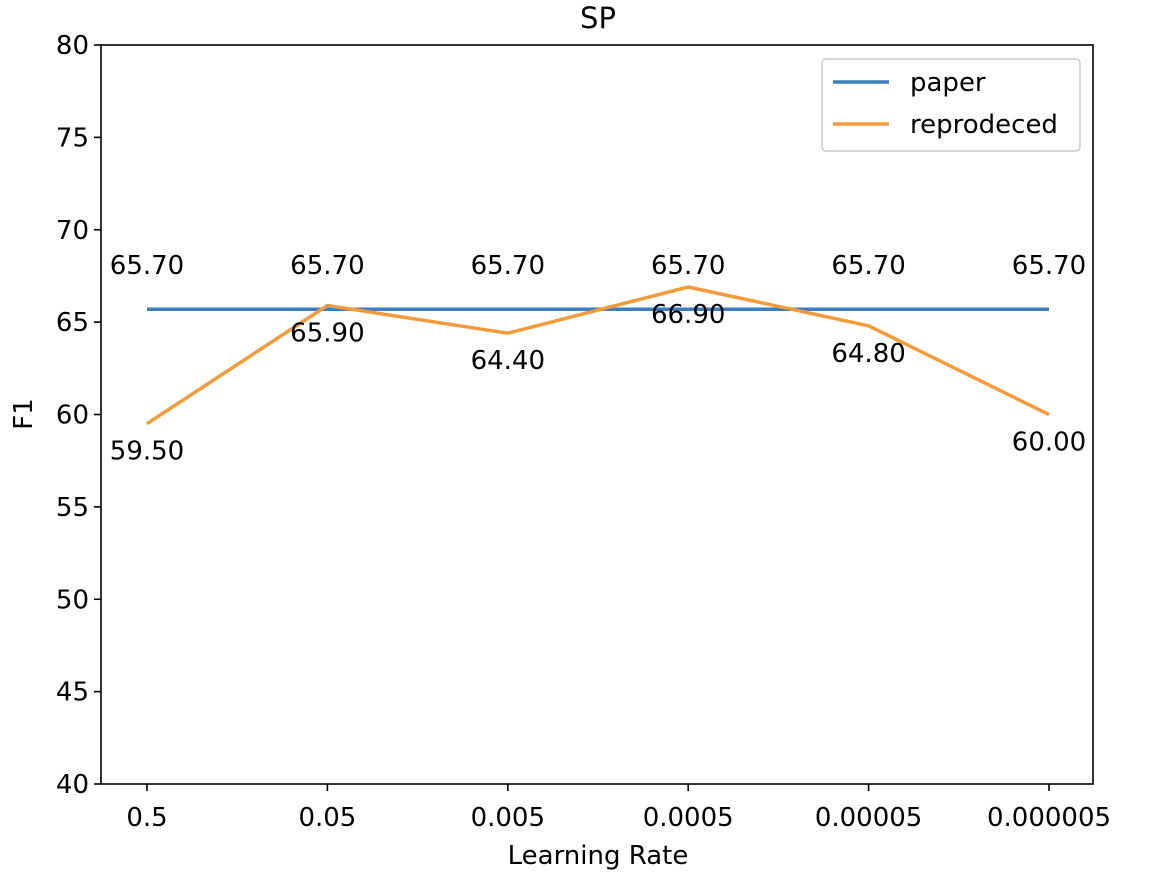  What do you see at coordinates (508, 818) in the screenshot?
I see `x-tick-label: 0.005` at bounding box center [508, 818].